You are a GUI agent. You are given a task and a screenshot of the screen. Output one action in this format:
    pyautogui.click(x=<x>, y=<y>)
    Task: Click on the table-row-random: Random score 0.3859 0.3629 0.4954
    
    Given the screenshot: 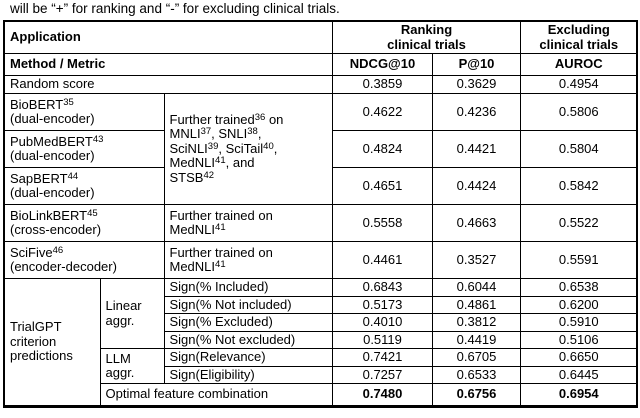 What is the action you would take?
    pyautogui.click(x=320, y=84)
    